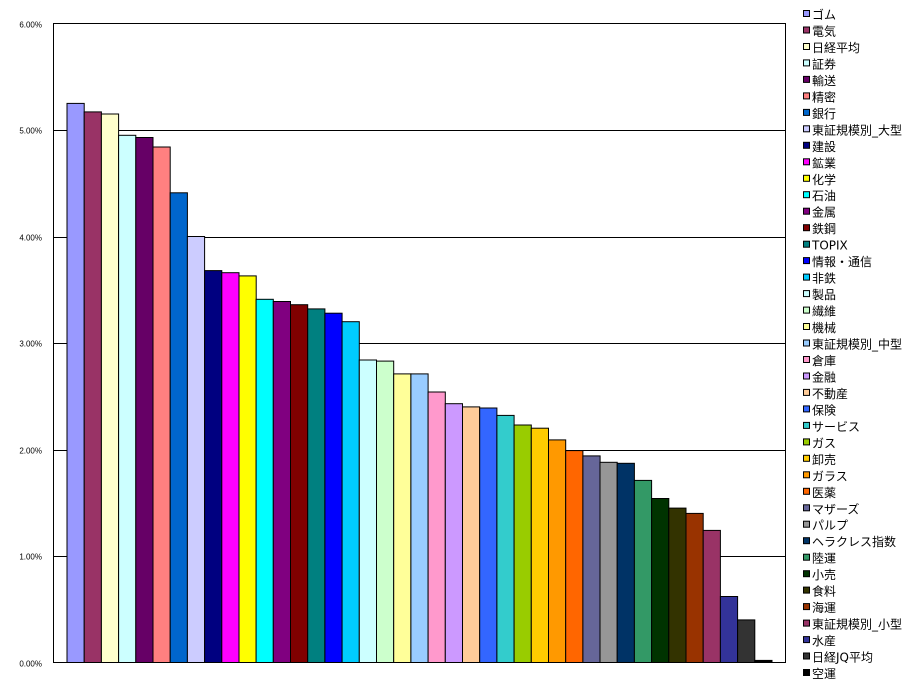 The image size is (917, 685). What do you see at coordinates (842, 262) in the screenshot?
I see `legend-label: 情報・通信` at bounding box center [842, 262].